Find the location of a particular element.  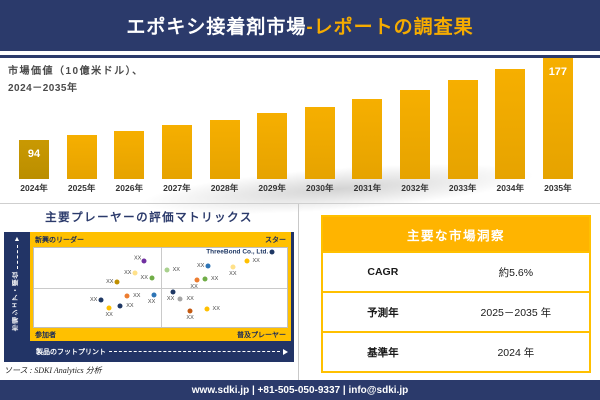

bar-2032年 is located at coordinates (415, 134).